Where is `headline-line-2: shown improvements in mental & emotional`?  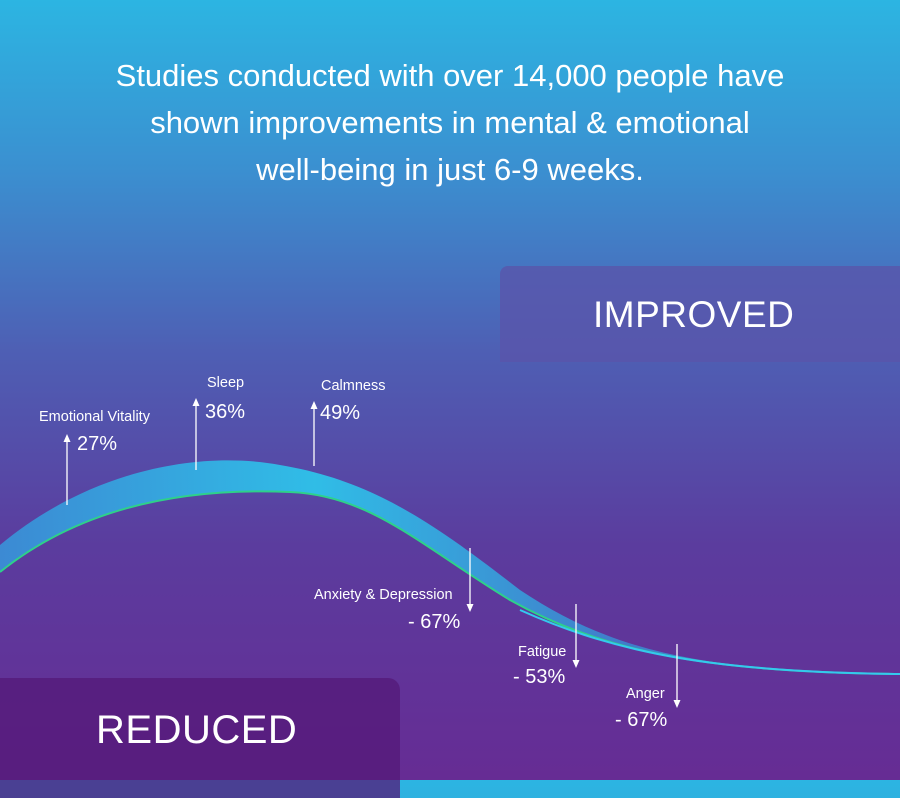
headline-line-2: shown improvements in mental & emotional is located at coordinates (450, 122).